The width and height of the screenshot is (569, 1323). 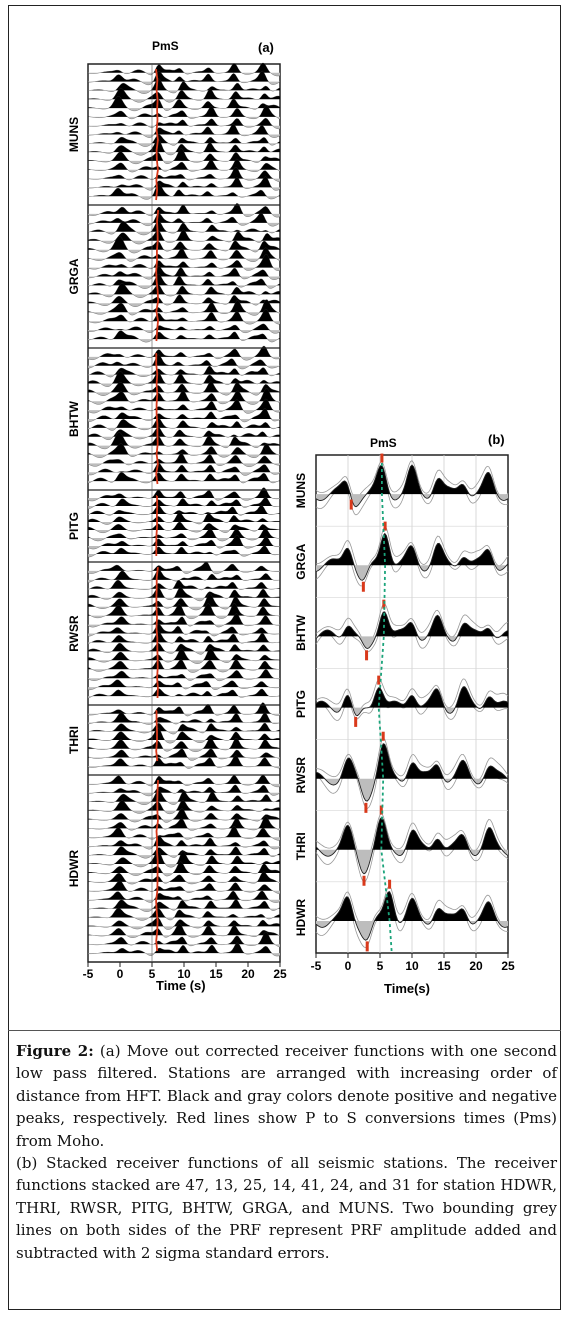 I want to click on panel-b-xlabel: Time(s), so click(x=407, y=988).